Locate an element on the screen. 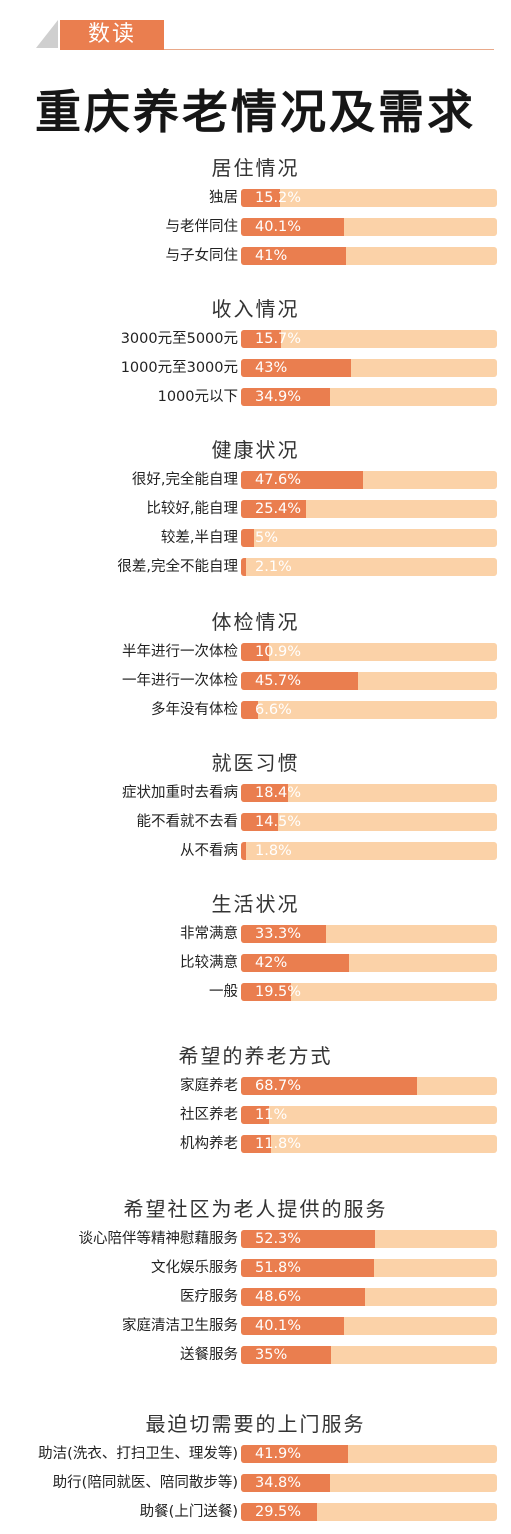 The image size is (511, 1534). bar-row: 助餐(上门送餐) 29.5% is located at coordinates (255, 1512).